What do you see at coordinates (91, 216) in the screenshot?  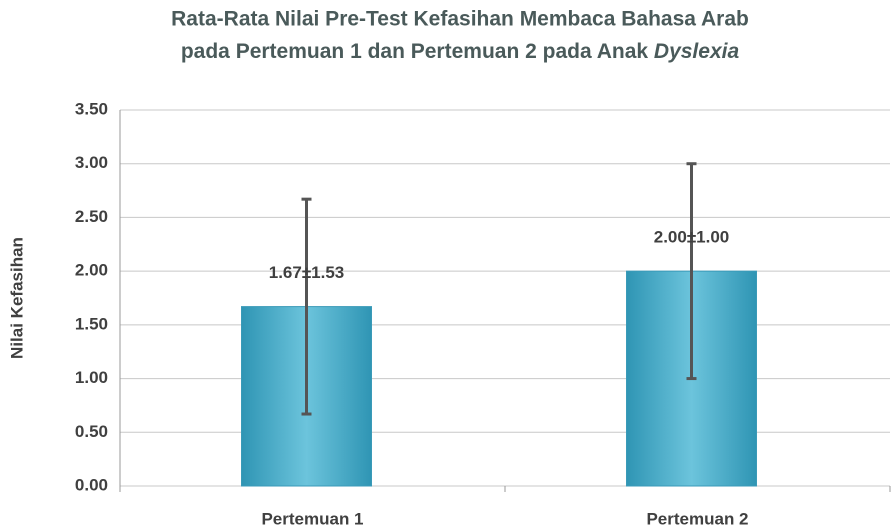 I see `y-tick-label: 2.50` at bounding box center [91, 216].